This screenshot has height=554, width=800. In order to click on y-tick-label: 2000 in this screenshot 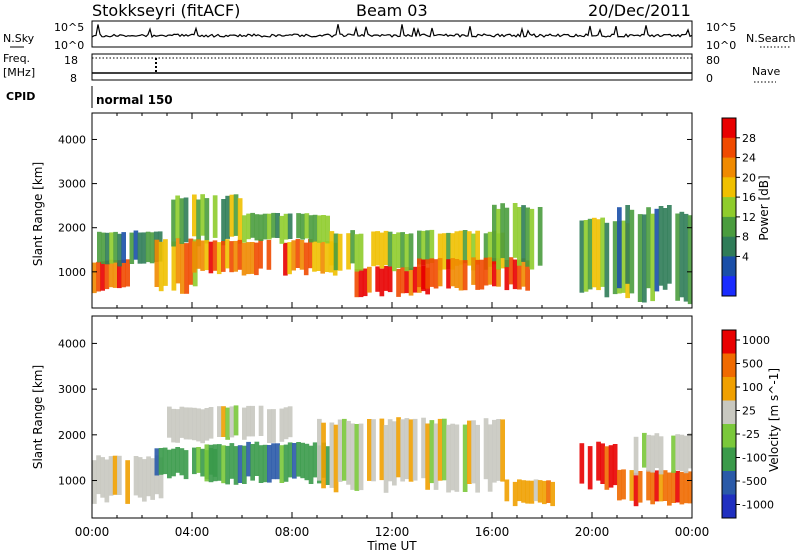, I will do `click(72, 435)`.